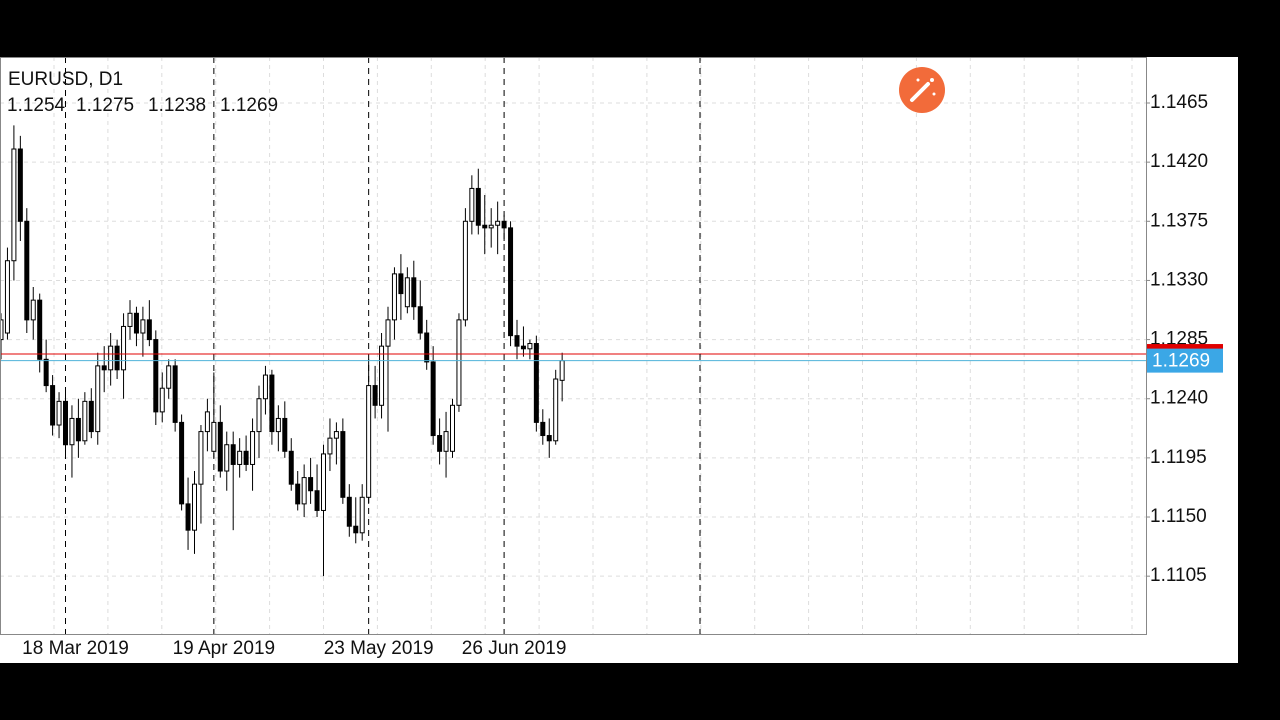 The width and height of the screenshot is (1280, 720). I want to click on low-value: 1.1238, so click(177, 105).